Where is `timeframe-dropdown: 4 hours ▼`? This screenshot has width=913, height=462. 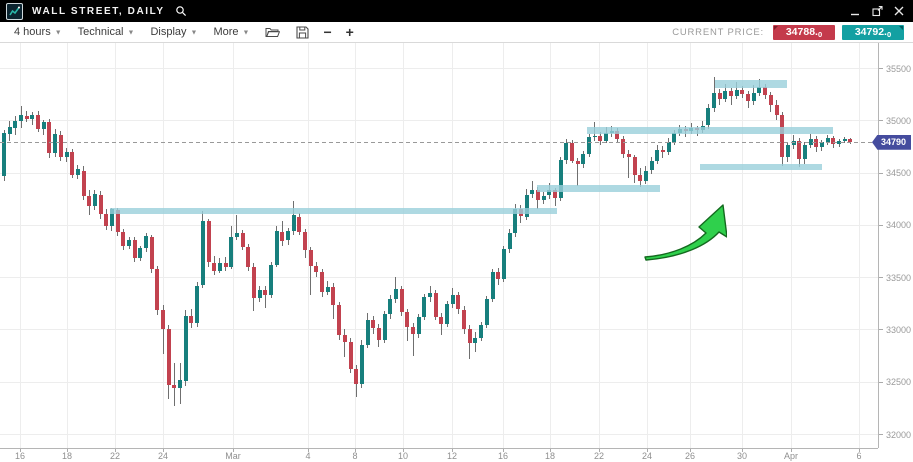
timeframe-dropdown: 4 hours ▼ is located at coordinates (38, 32).